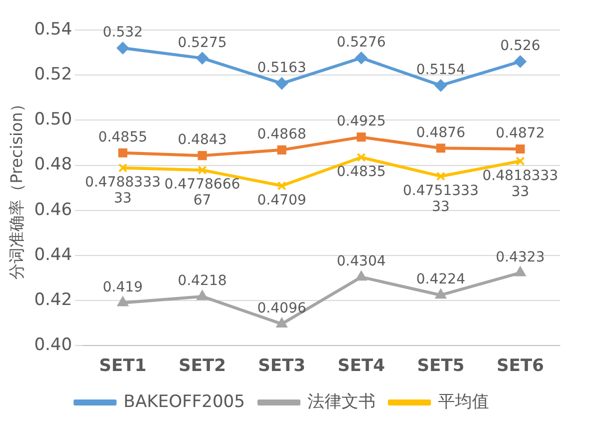 Image resolution: width=590 pixels, height=421 pixels. What do you see at coordinates (281, 200) in the screenshot?
I see `data-label: 0.4709` at bounding box center [281, 200].